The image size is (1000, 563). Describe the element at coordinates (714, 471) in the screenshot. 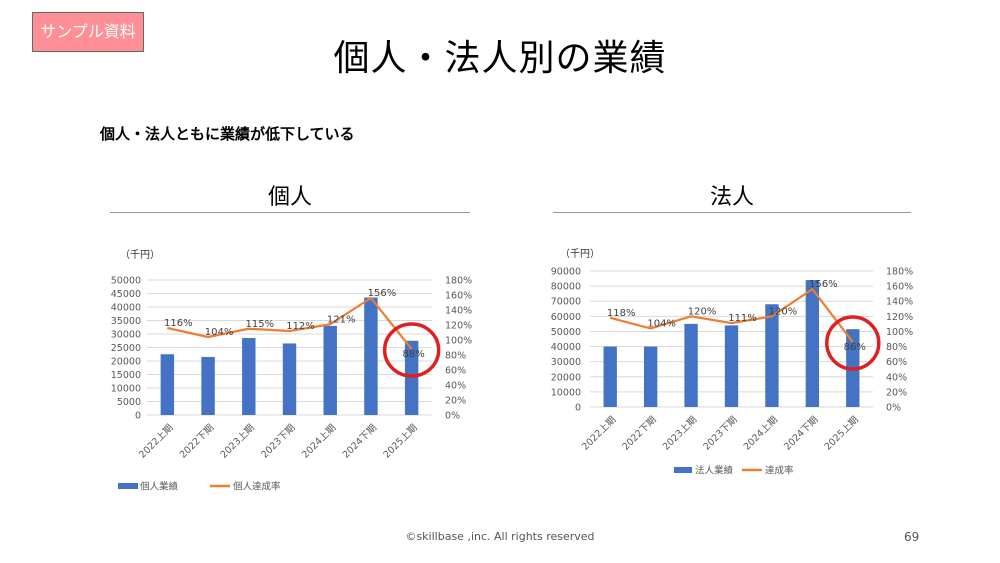

I see `legend-label-bar: 法人業績` at that location.